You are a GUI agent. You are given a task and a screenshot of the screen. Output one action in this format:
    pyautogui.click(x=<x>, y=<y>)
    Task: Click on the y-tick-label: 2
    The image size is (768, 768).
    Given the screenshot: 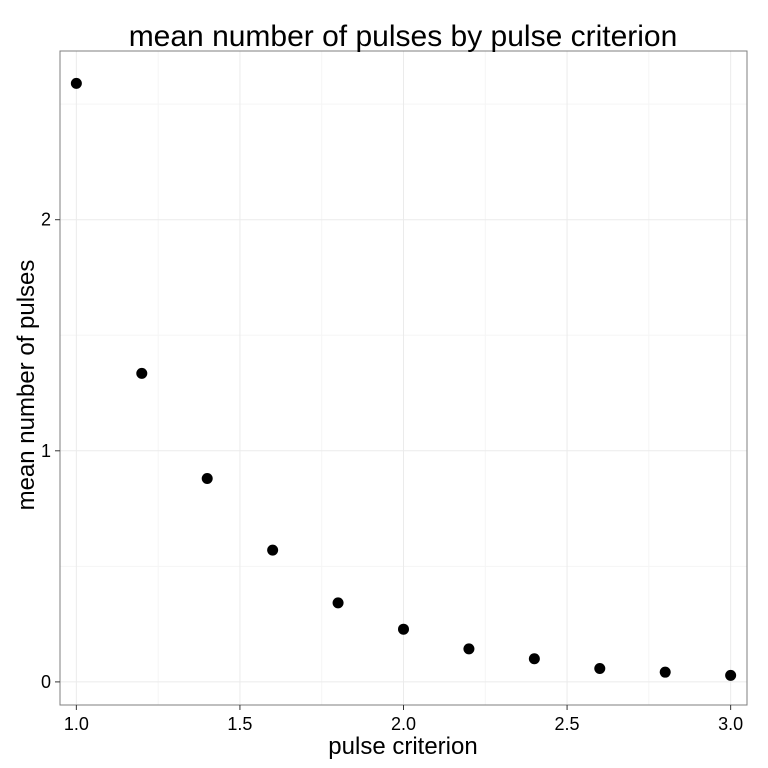 What is the action you would take?
    pyautogui.click(x=46, y=220)
    